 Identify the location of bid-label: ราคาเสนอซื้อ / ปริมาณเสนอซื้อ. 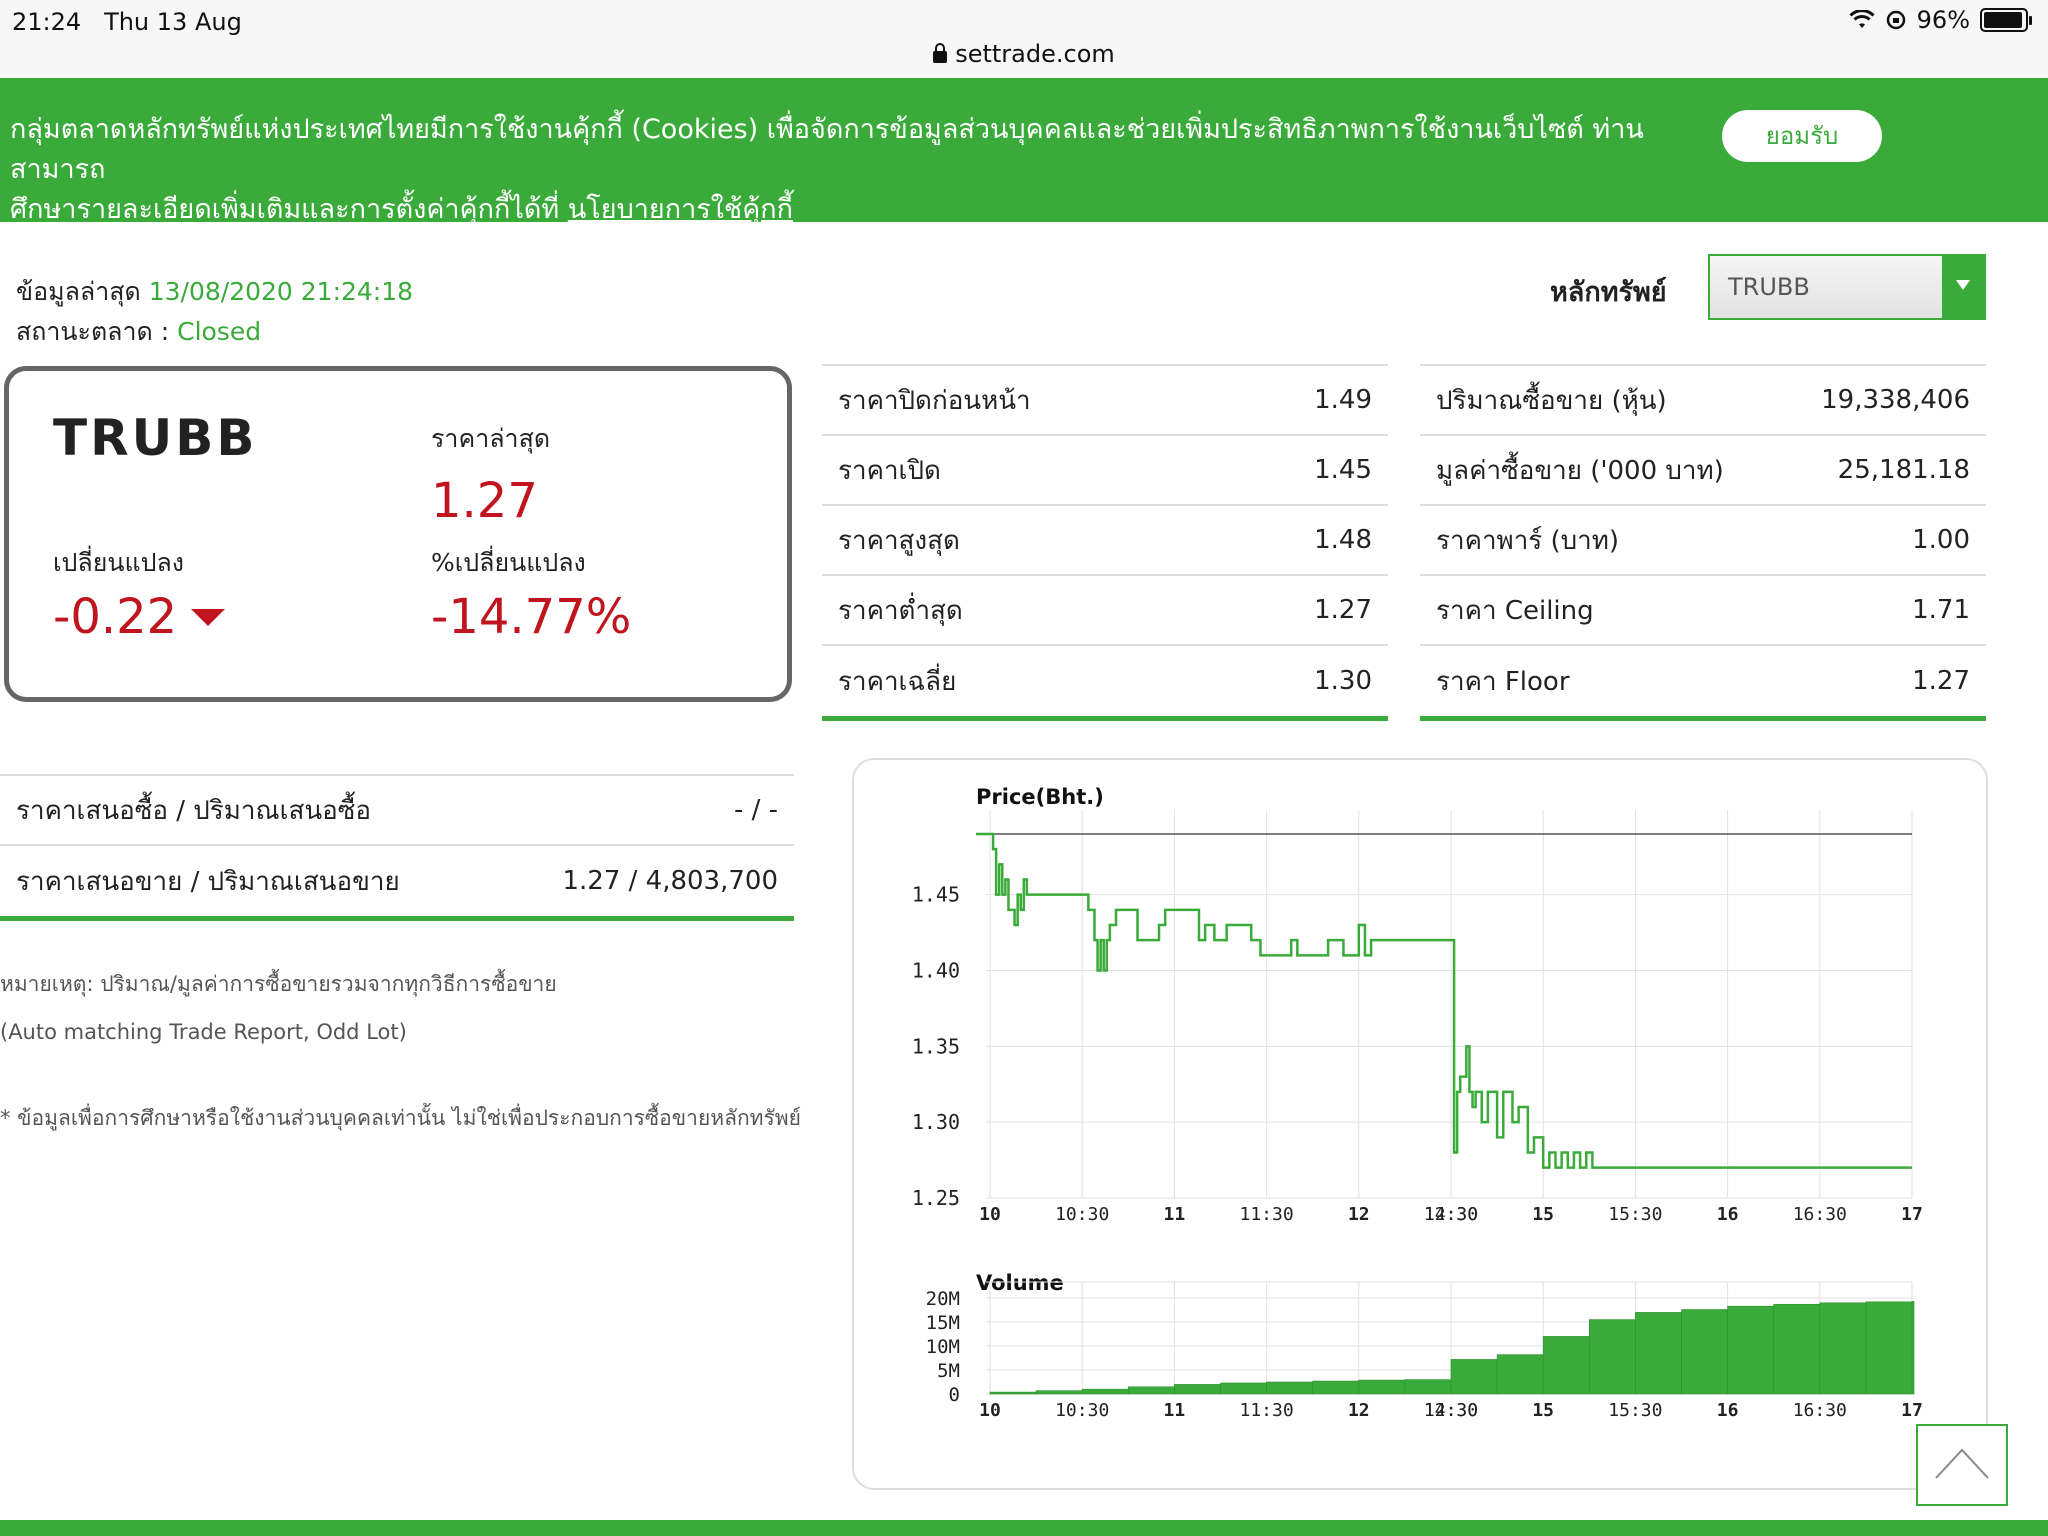
(193, 810).